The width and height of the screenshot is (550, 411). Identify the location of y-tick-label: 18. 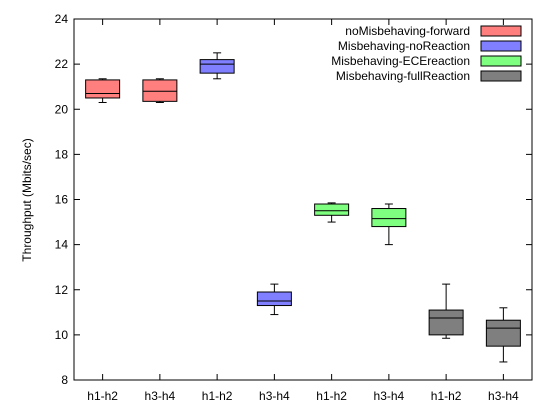
(62, 154).